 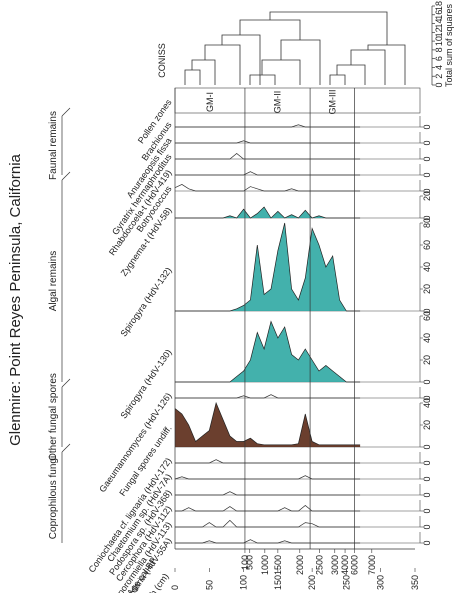 I want to click on x-tick-label: 350, so click(x=415, y=582).